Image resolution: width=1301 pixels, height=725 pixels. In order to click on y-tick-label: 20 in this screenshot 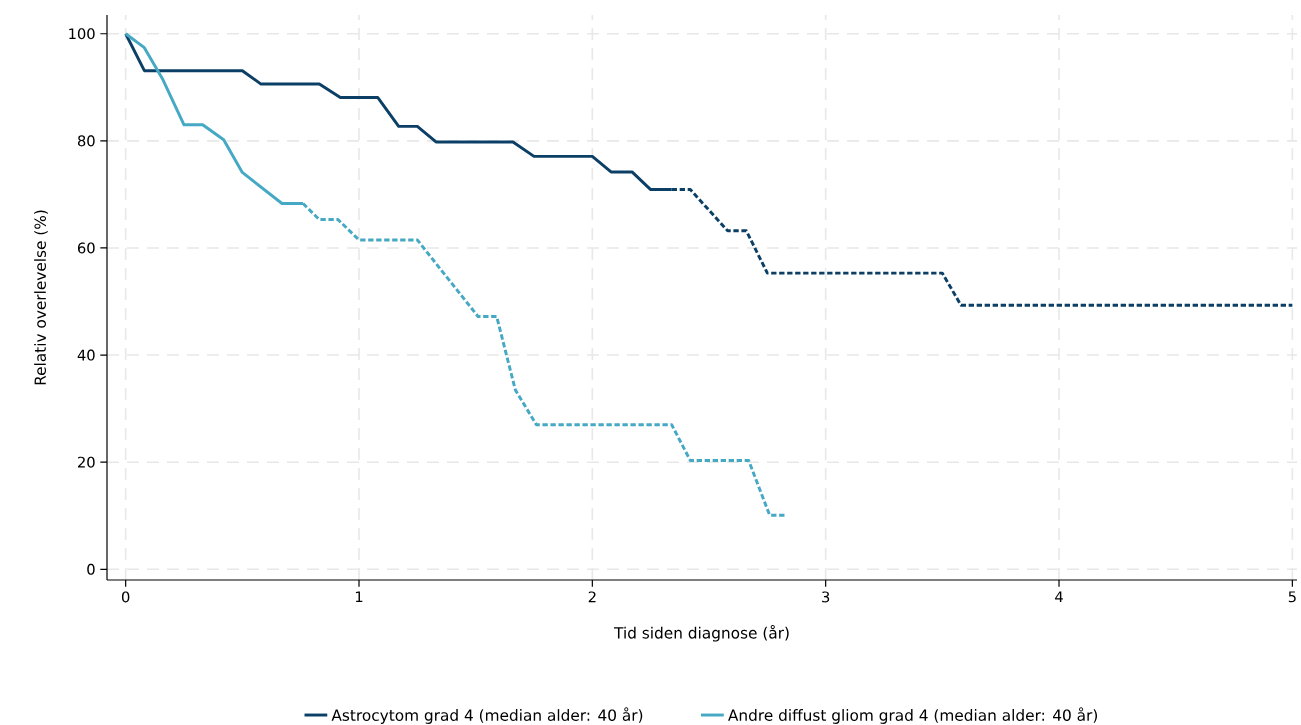, I will do `click(86, 462)`.